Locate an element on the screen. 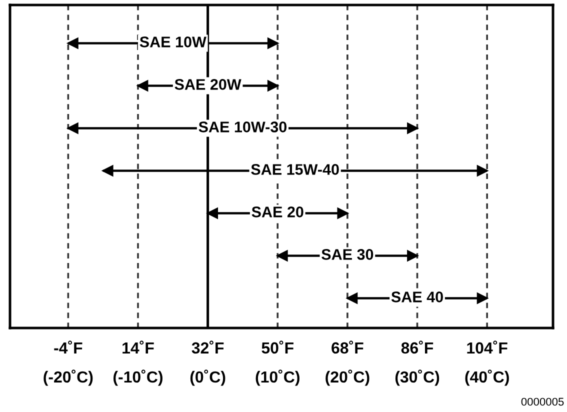 The width and height of the screenshot is (567, 412). x2-tick-label: (40˚C) is located at coordinates (487, 378).